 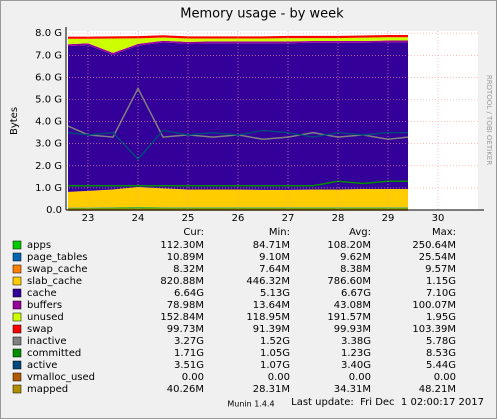 I want to click on summary-cell: 99.73M, so click(x=185, y=329).